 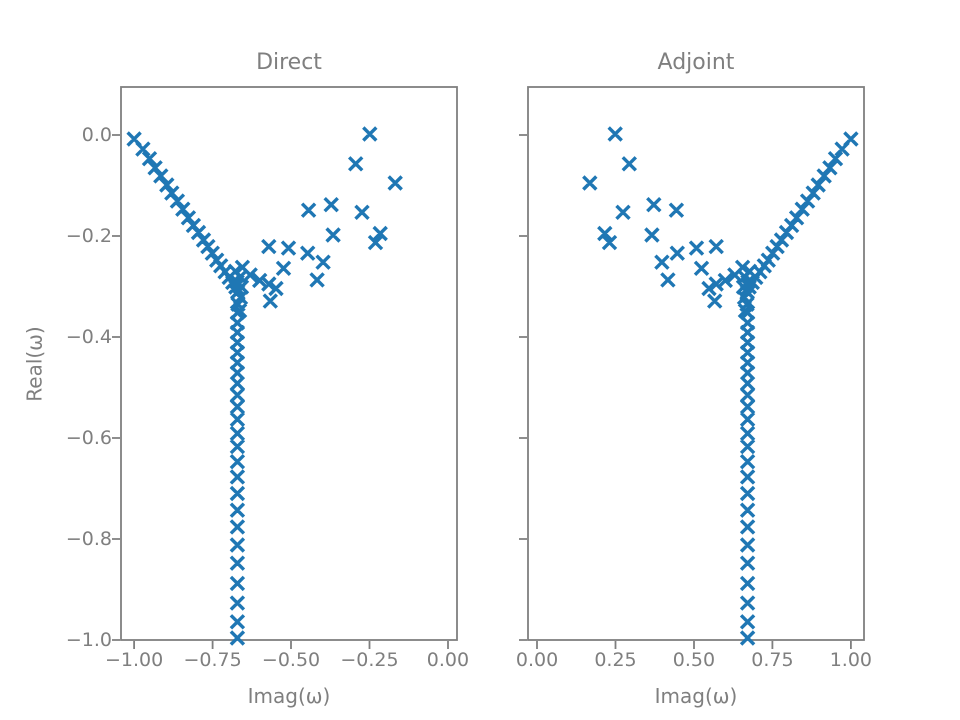 I want to click on y-tick-label: −0.8, so click(x=88, y=538).